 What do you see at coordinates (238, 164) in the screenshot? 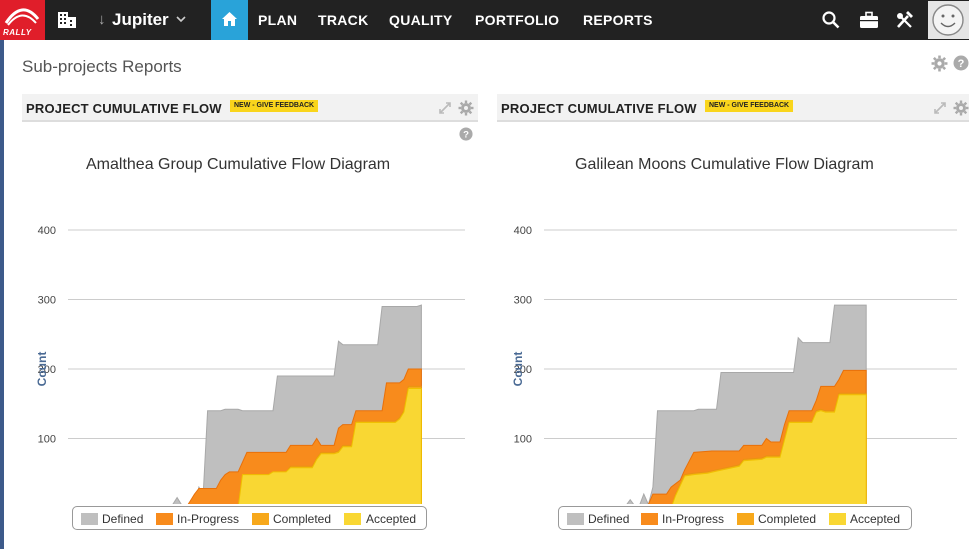
I see `chart-title: Amalthea Group Cumulative Flow Diagram` at bounding box center [238, 164].